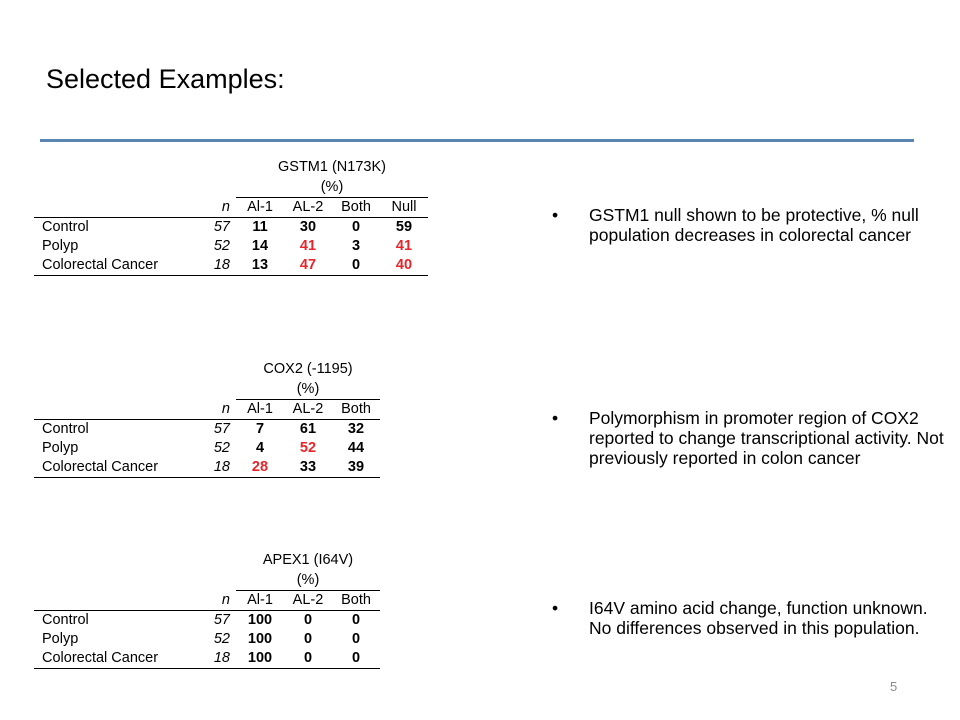 The height and width of the screenshot is (720, 960). I want to click on cell-value: 32, so click(356, 429).